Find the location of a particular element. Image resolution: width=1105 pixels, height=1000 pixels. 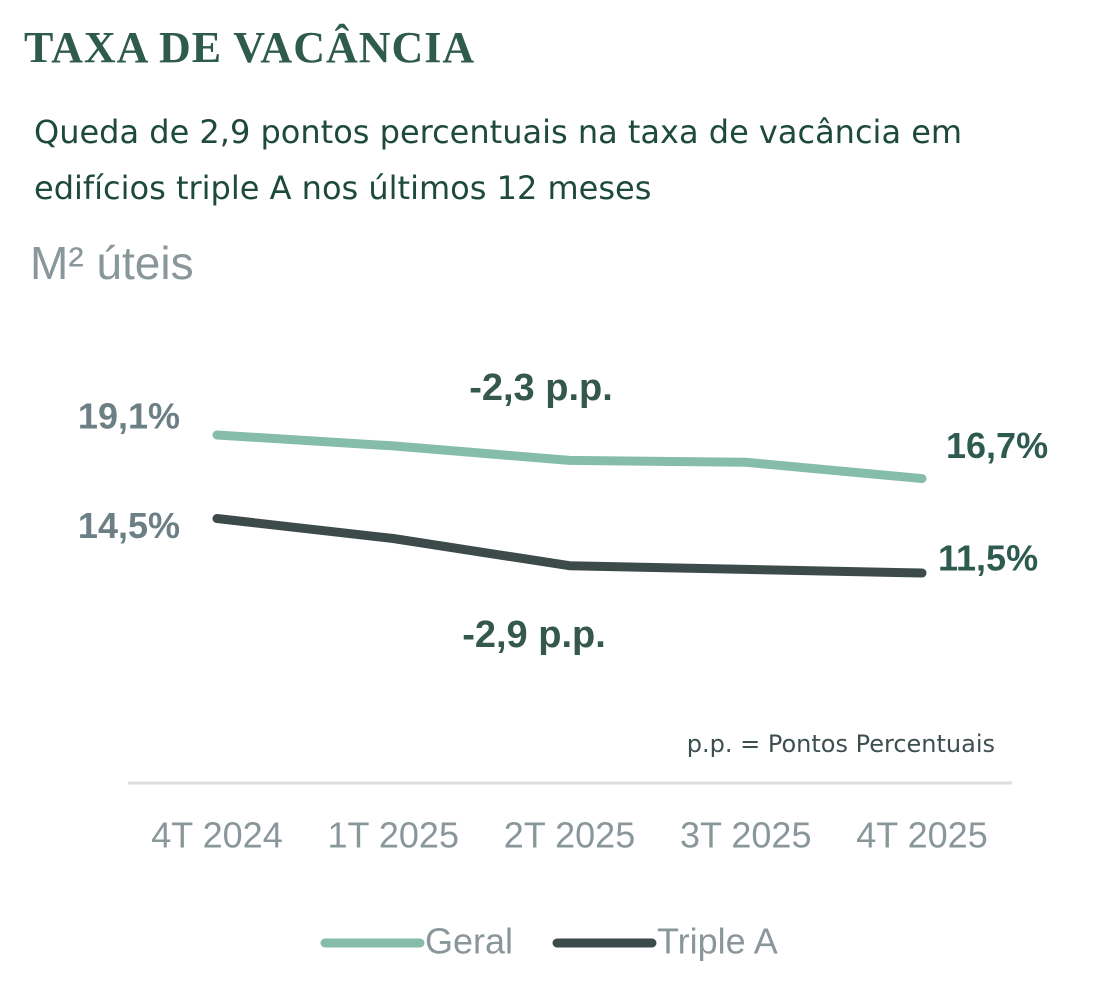

y-axis-label: M² úteis is located at coordinates (112, 263).